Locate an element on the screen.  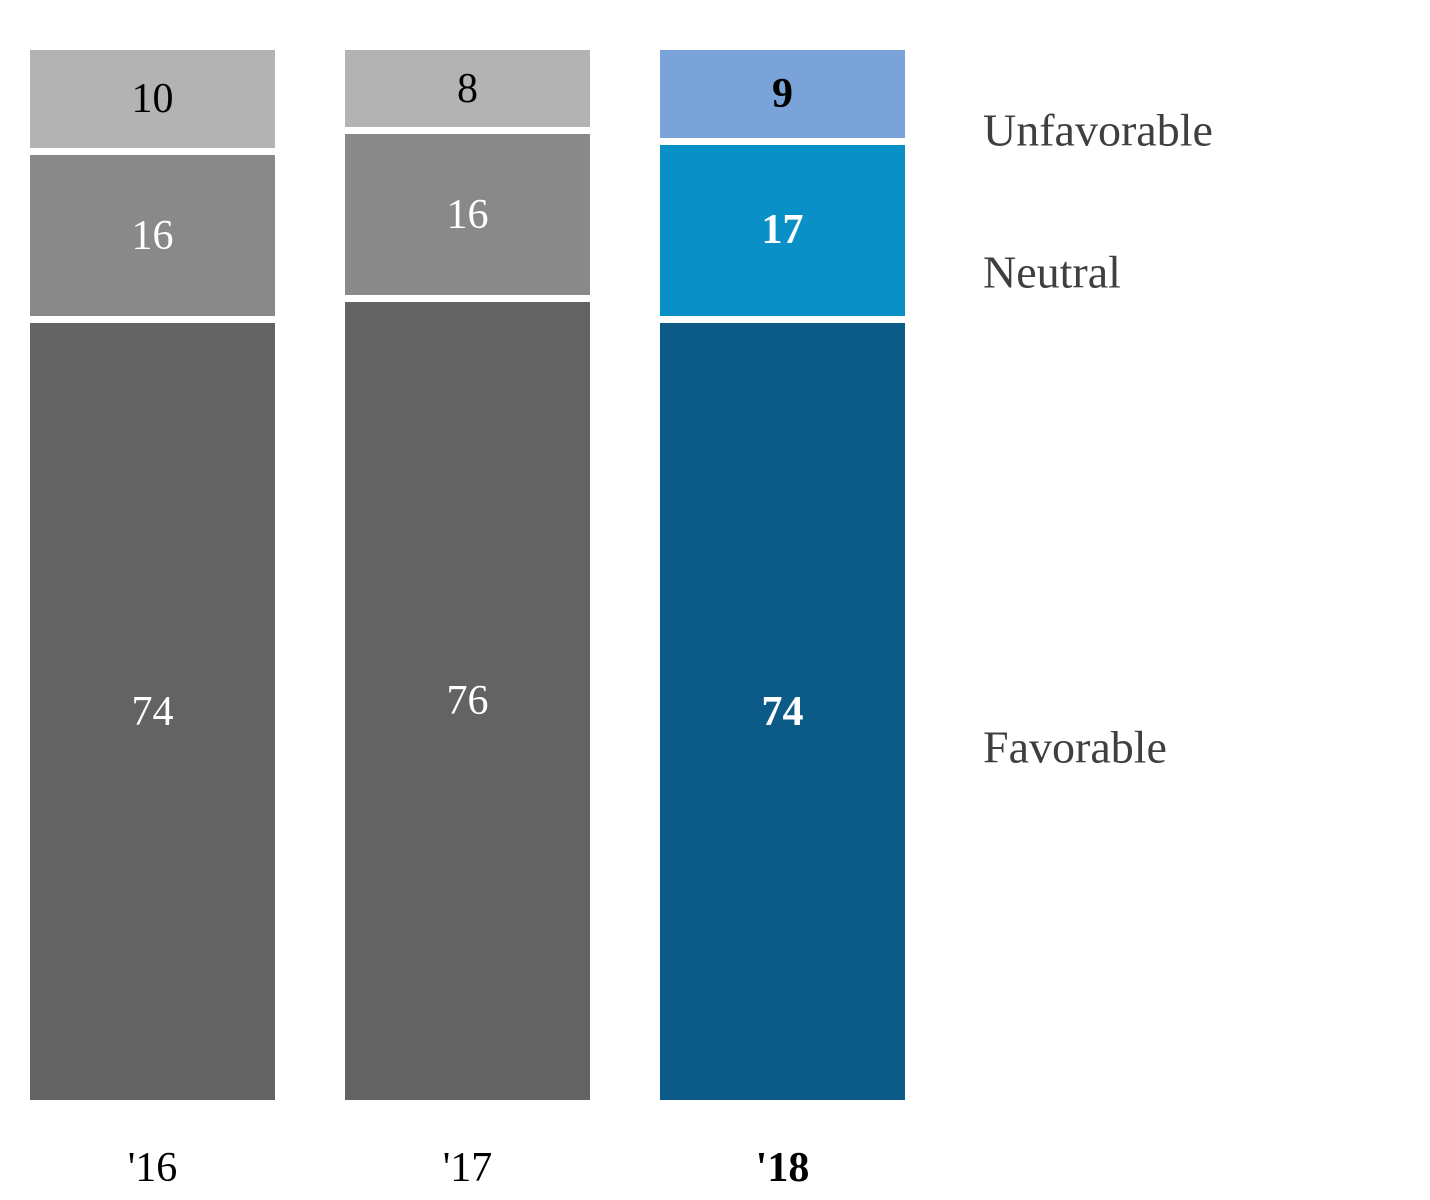
data-label-unfavorable-17: 8 is located at coordinates (467, 88).